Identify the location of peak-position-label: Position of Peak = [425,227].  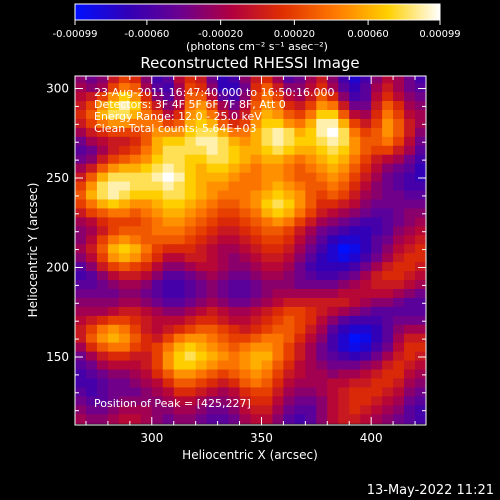
(172, 403).